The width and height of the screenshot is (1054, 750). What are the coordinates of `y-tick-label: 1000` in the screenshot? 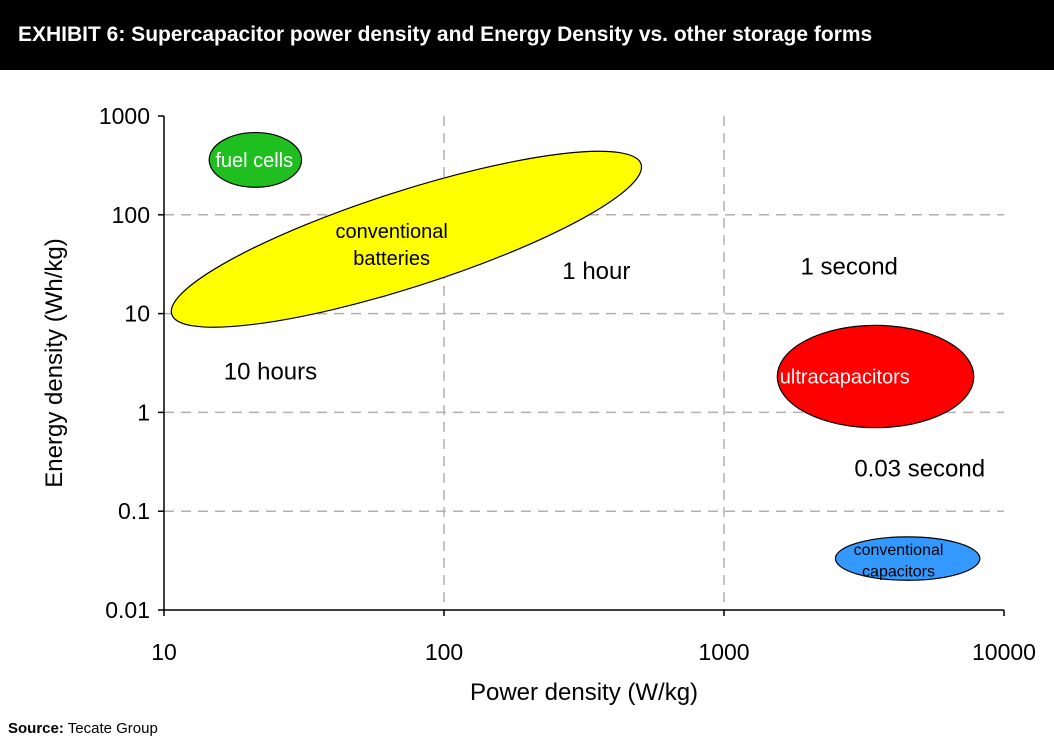 It's located at (124, 116).